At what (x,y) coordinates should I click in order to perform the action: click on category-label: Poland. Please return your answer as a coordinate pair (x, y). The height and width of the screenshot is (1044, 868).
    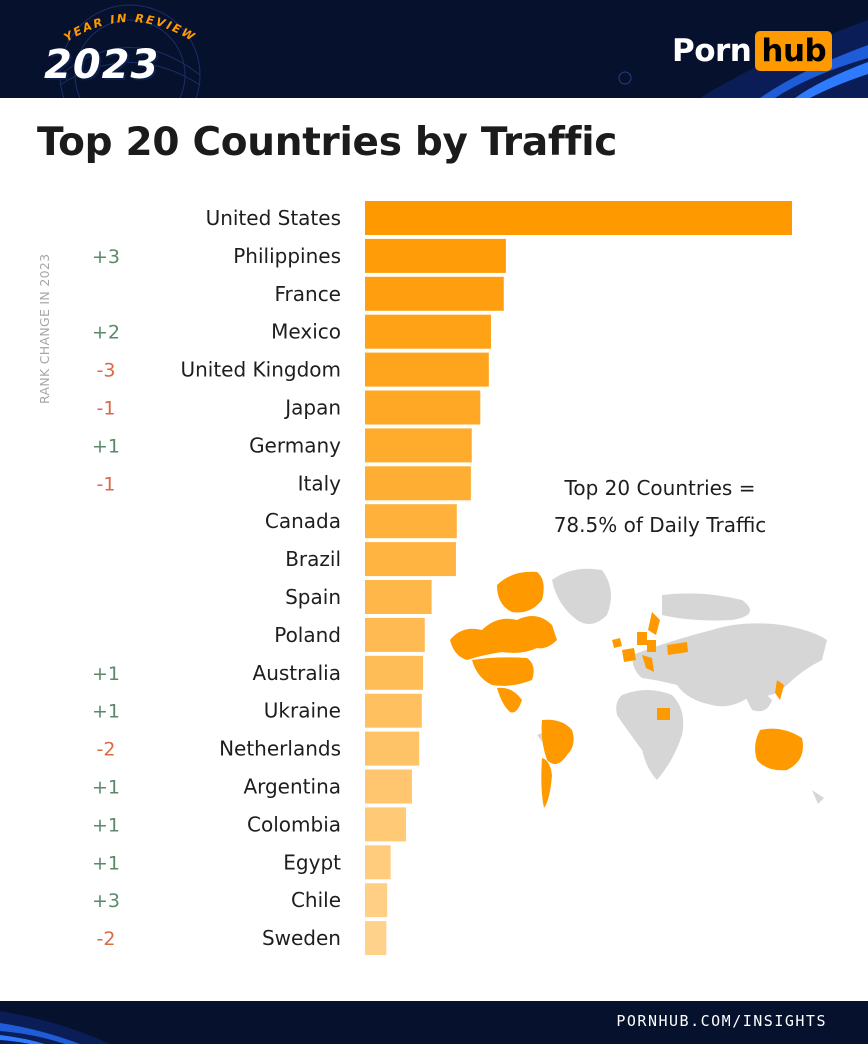
    Looking at the image, I should click on (307, 635).